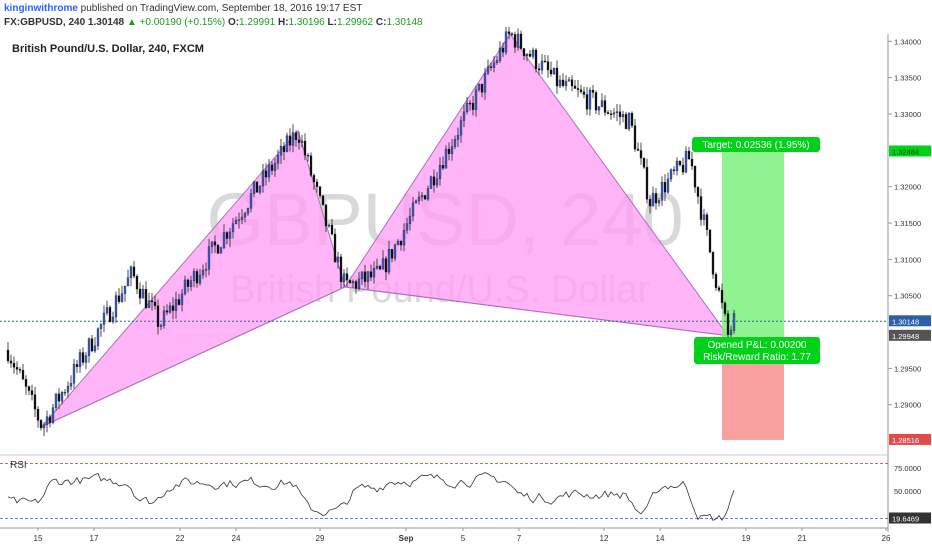  Describe the element at coordinates (753, 395) in the screenshot. I see `stop-zone` at that location.